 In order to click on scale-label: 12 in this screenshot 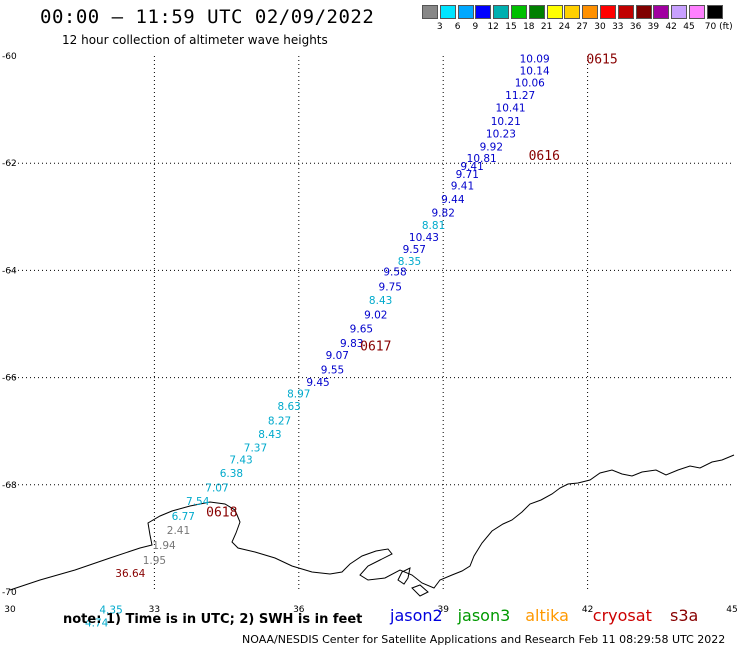, I will do `click(493, 27)`.